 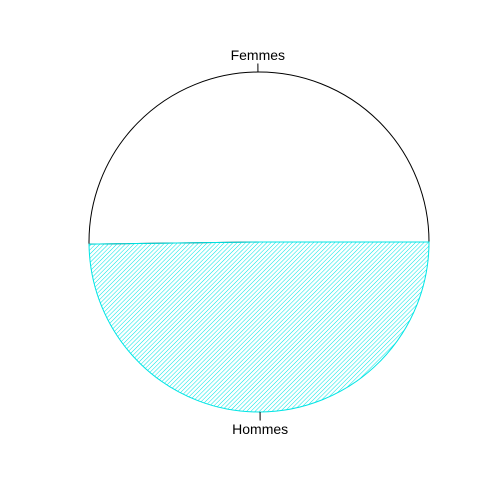 What do you see at coordinates (258, 55) in the screenshot?
I see `slice-label-femmes: Femmes` at bounding box center [258, 55].